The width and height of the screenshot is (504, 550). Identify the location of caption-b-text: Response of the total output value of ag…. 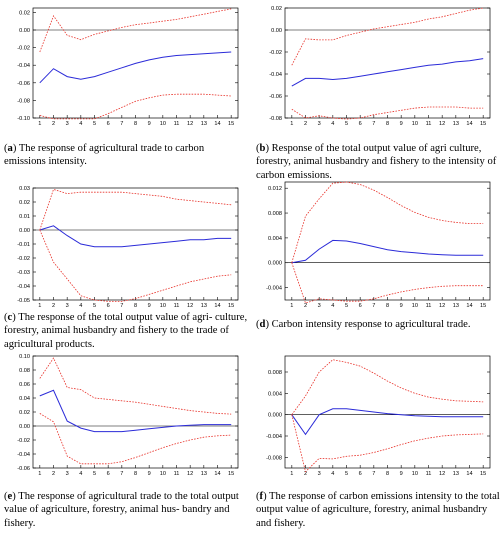
(376, 162).